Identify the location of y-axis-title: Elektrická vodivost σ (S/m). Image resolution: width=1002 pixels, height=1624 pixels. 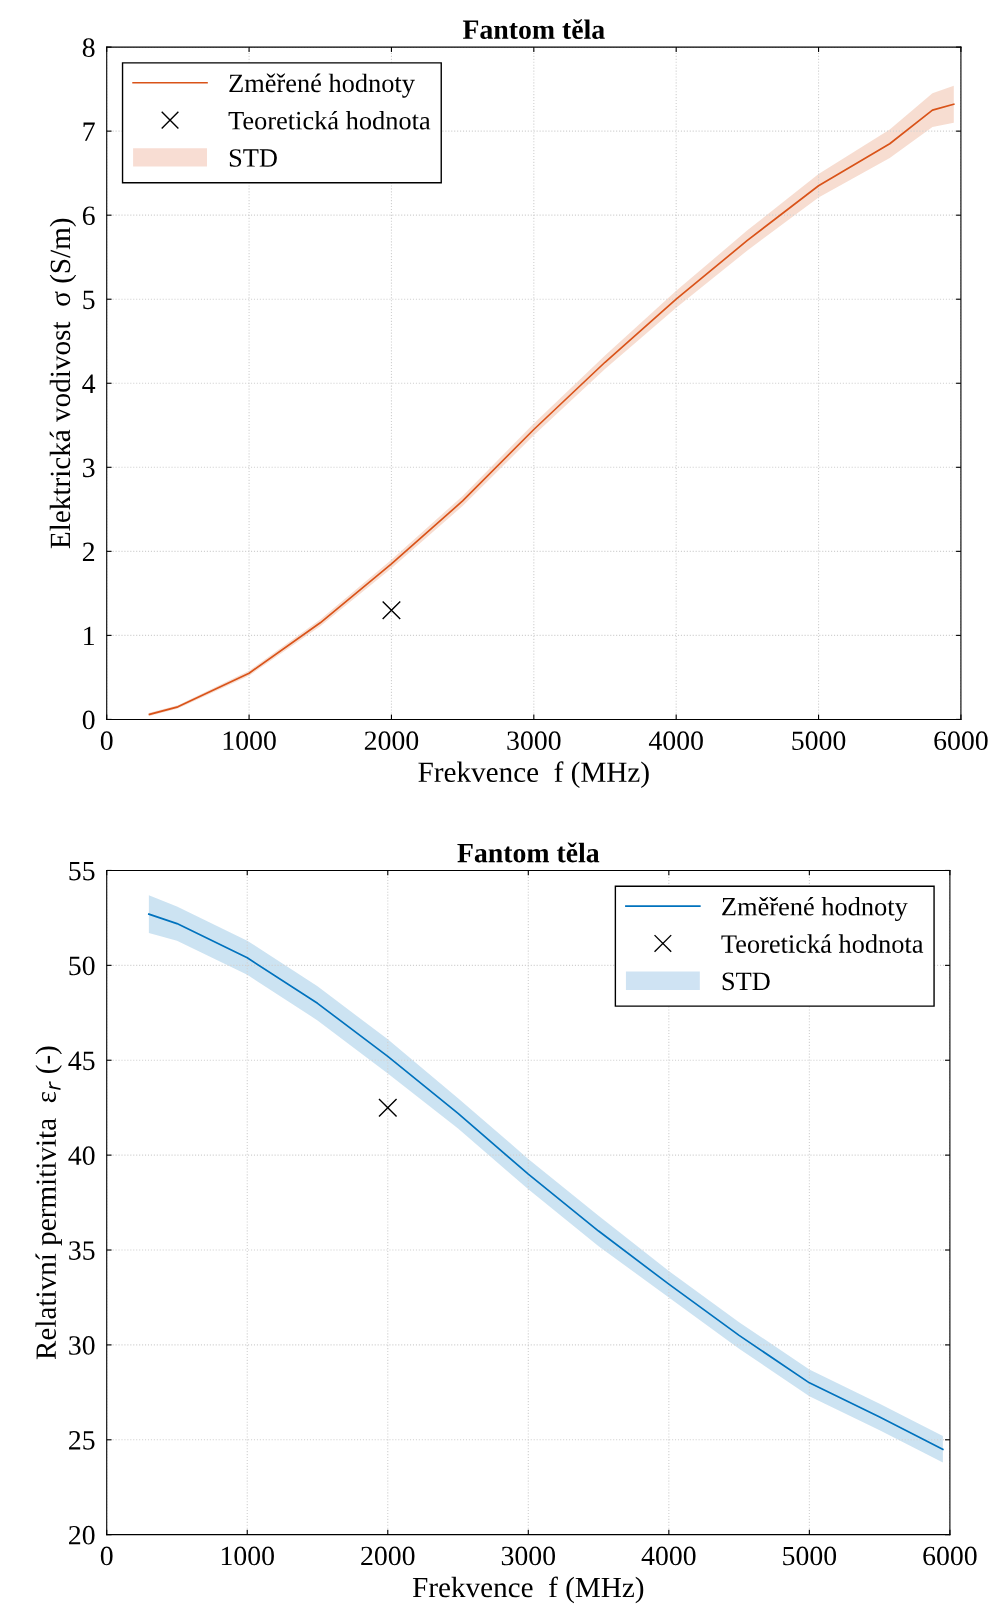
(63, 383).